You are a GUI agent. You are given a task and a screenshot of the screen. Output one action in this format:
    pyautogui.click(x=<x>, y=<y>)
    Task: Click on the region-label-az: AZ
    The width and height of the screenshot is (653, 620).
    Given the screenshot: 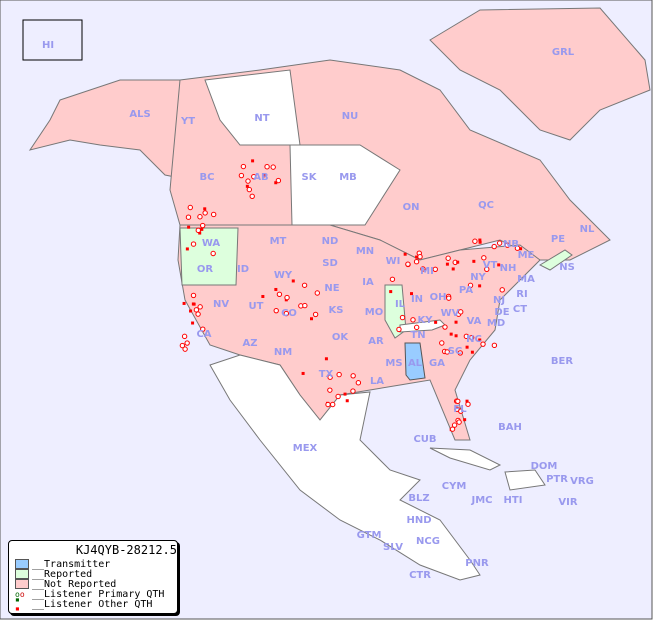 What is the action you would take?
    pyautogui.click(x=250, y=343)
    